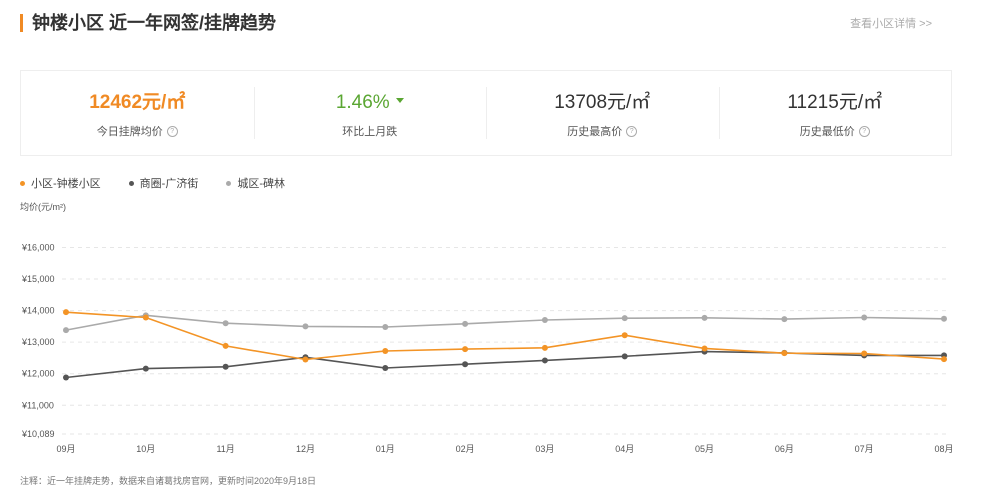 The height and width of the screenshot is (492, 1000). Describe the element at coordinates (544, 449) in the screenshot. I see `x-tick-label: 03月` at that location.